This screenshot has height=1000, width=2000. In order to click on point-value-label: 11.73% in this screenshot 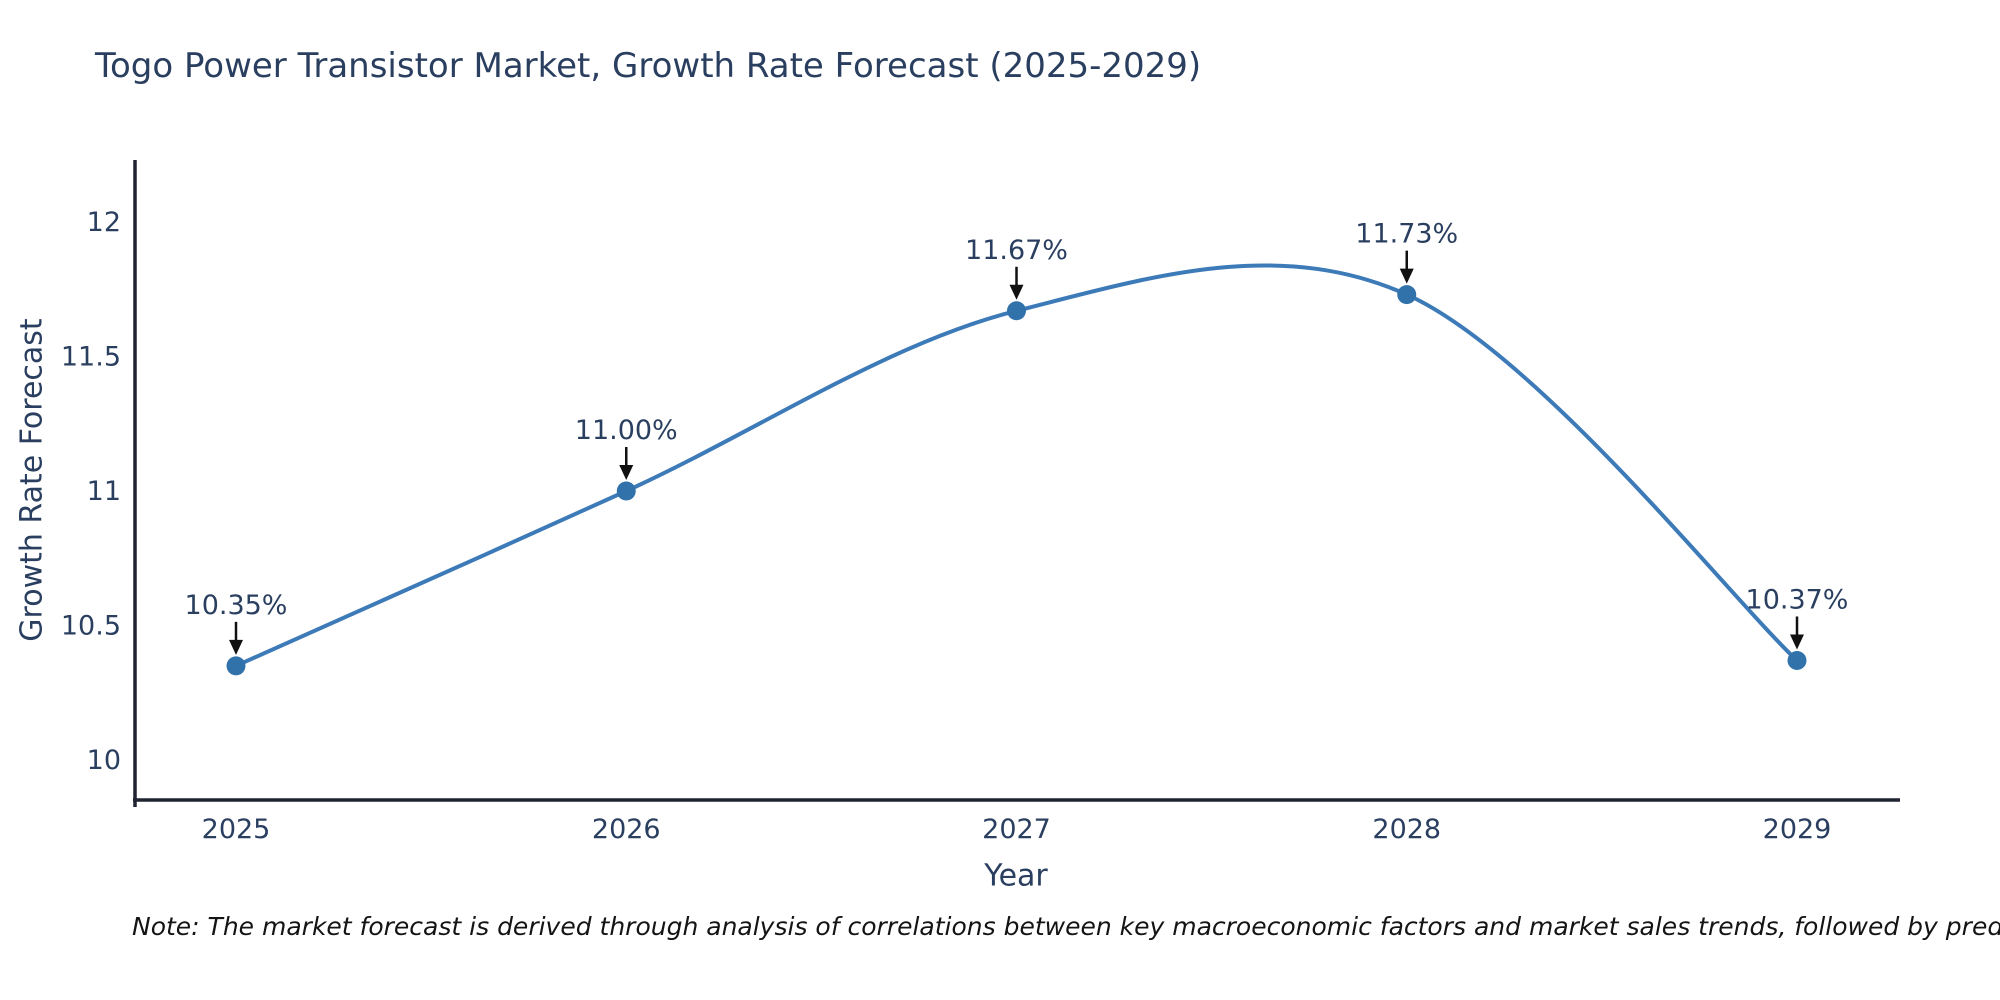, I will do `click(1406, 234)`.